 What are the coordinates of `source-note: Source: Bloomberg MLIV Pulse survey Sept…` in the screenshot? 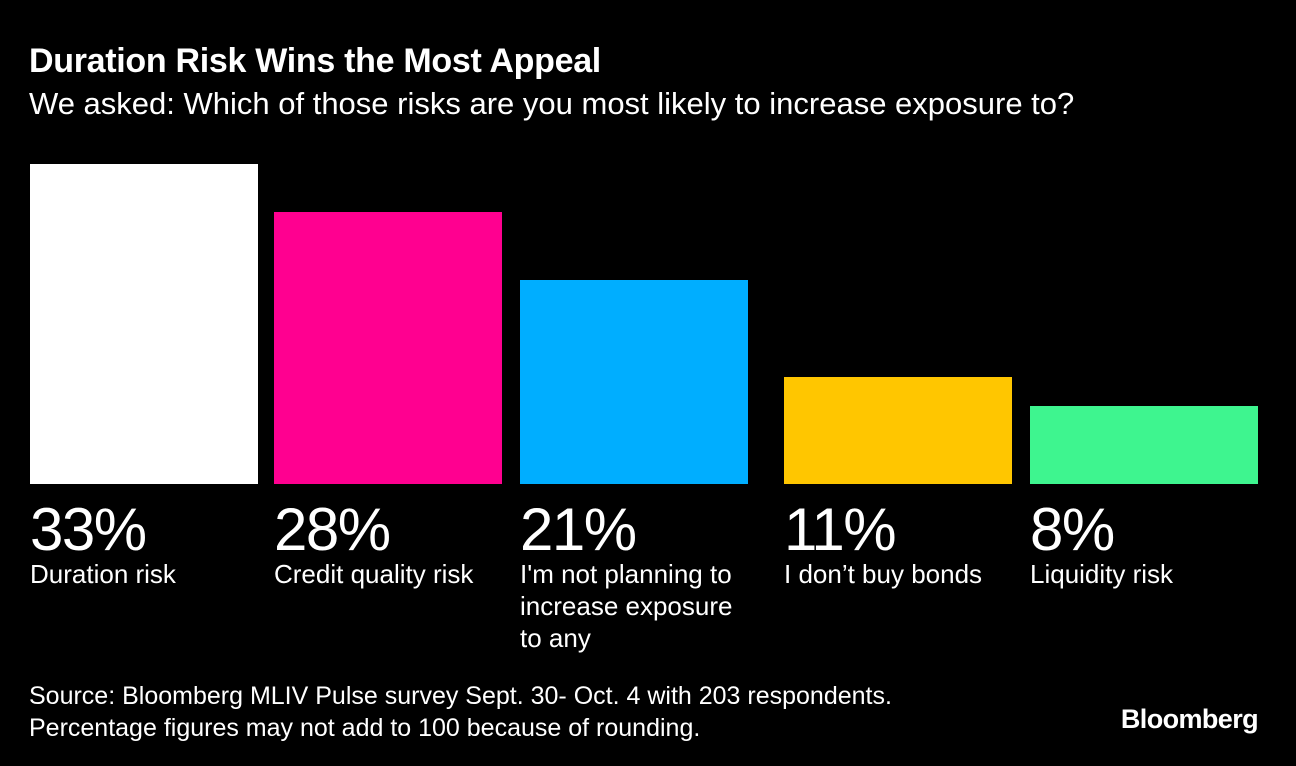 It's located at (529, 712).